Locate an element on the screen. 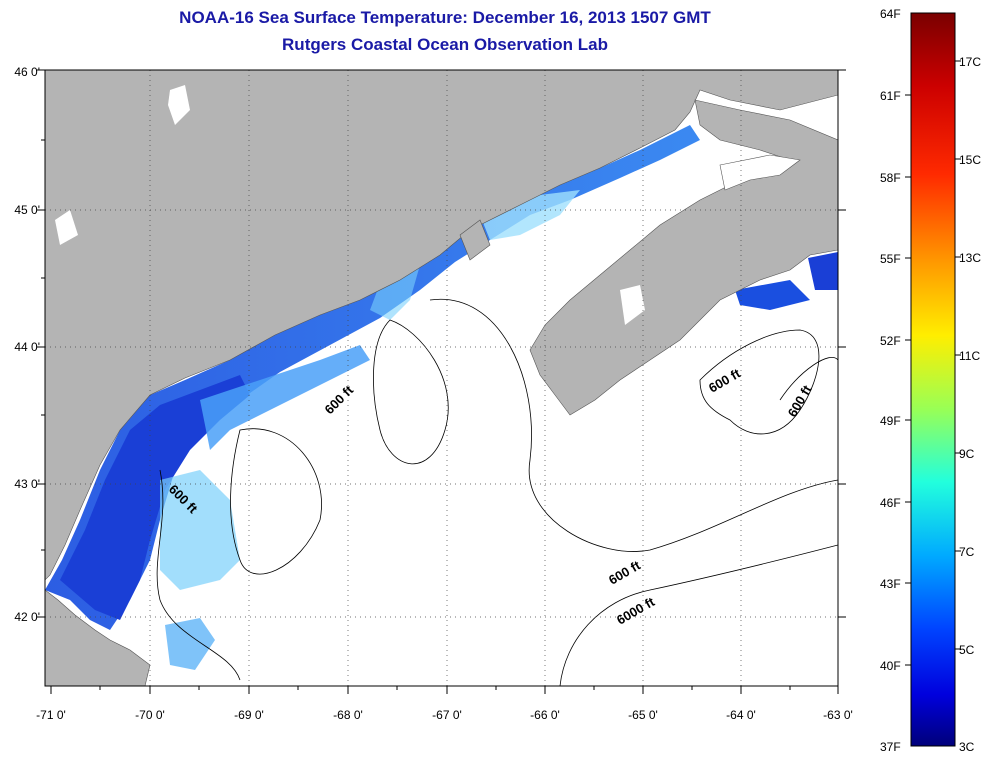 The height and width of the screenshot is (761, 984). lon-tick-label: -68 0' is located at coordinates (348, 715).